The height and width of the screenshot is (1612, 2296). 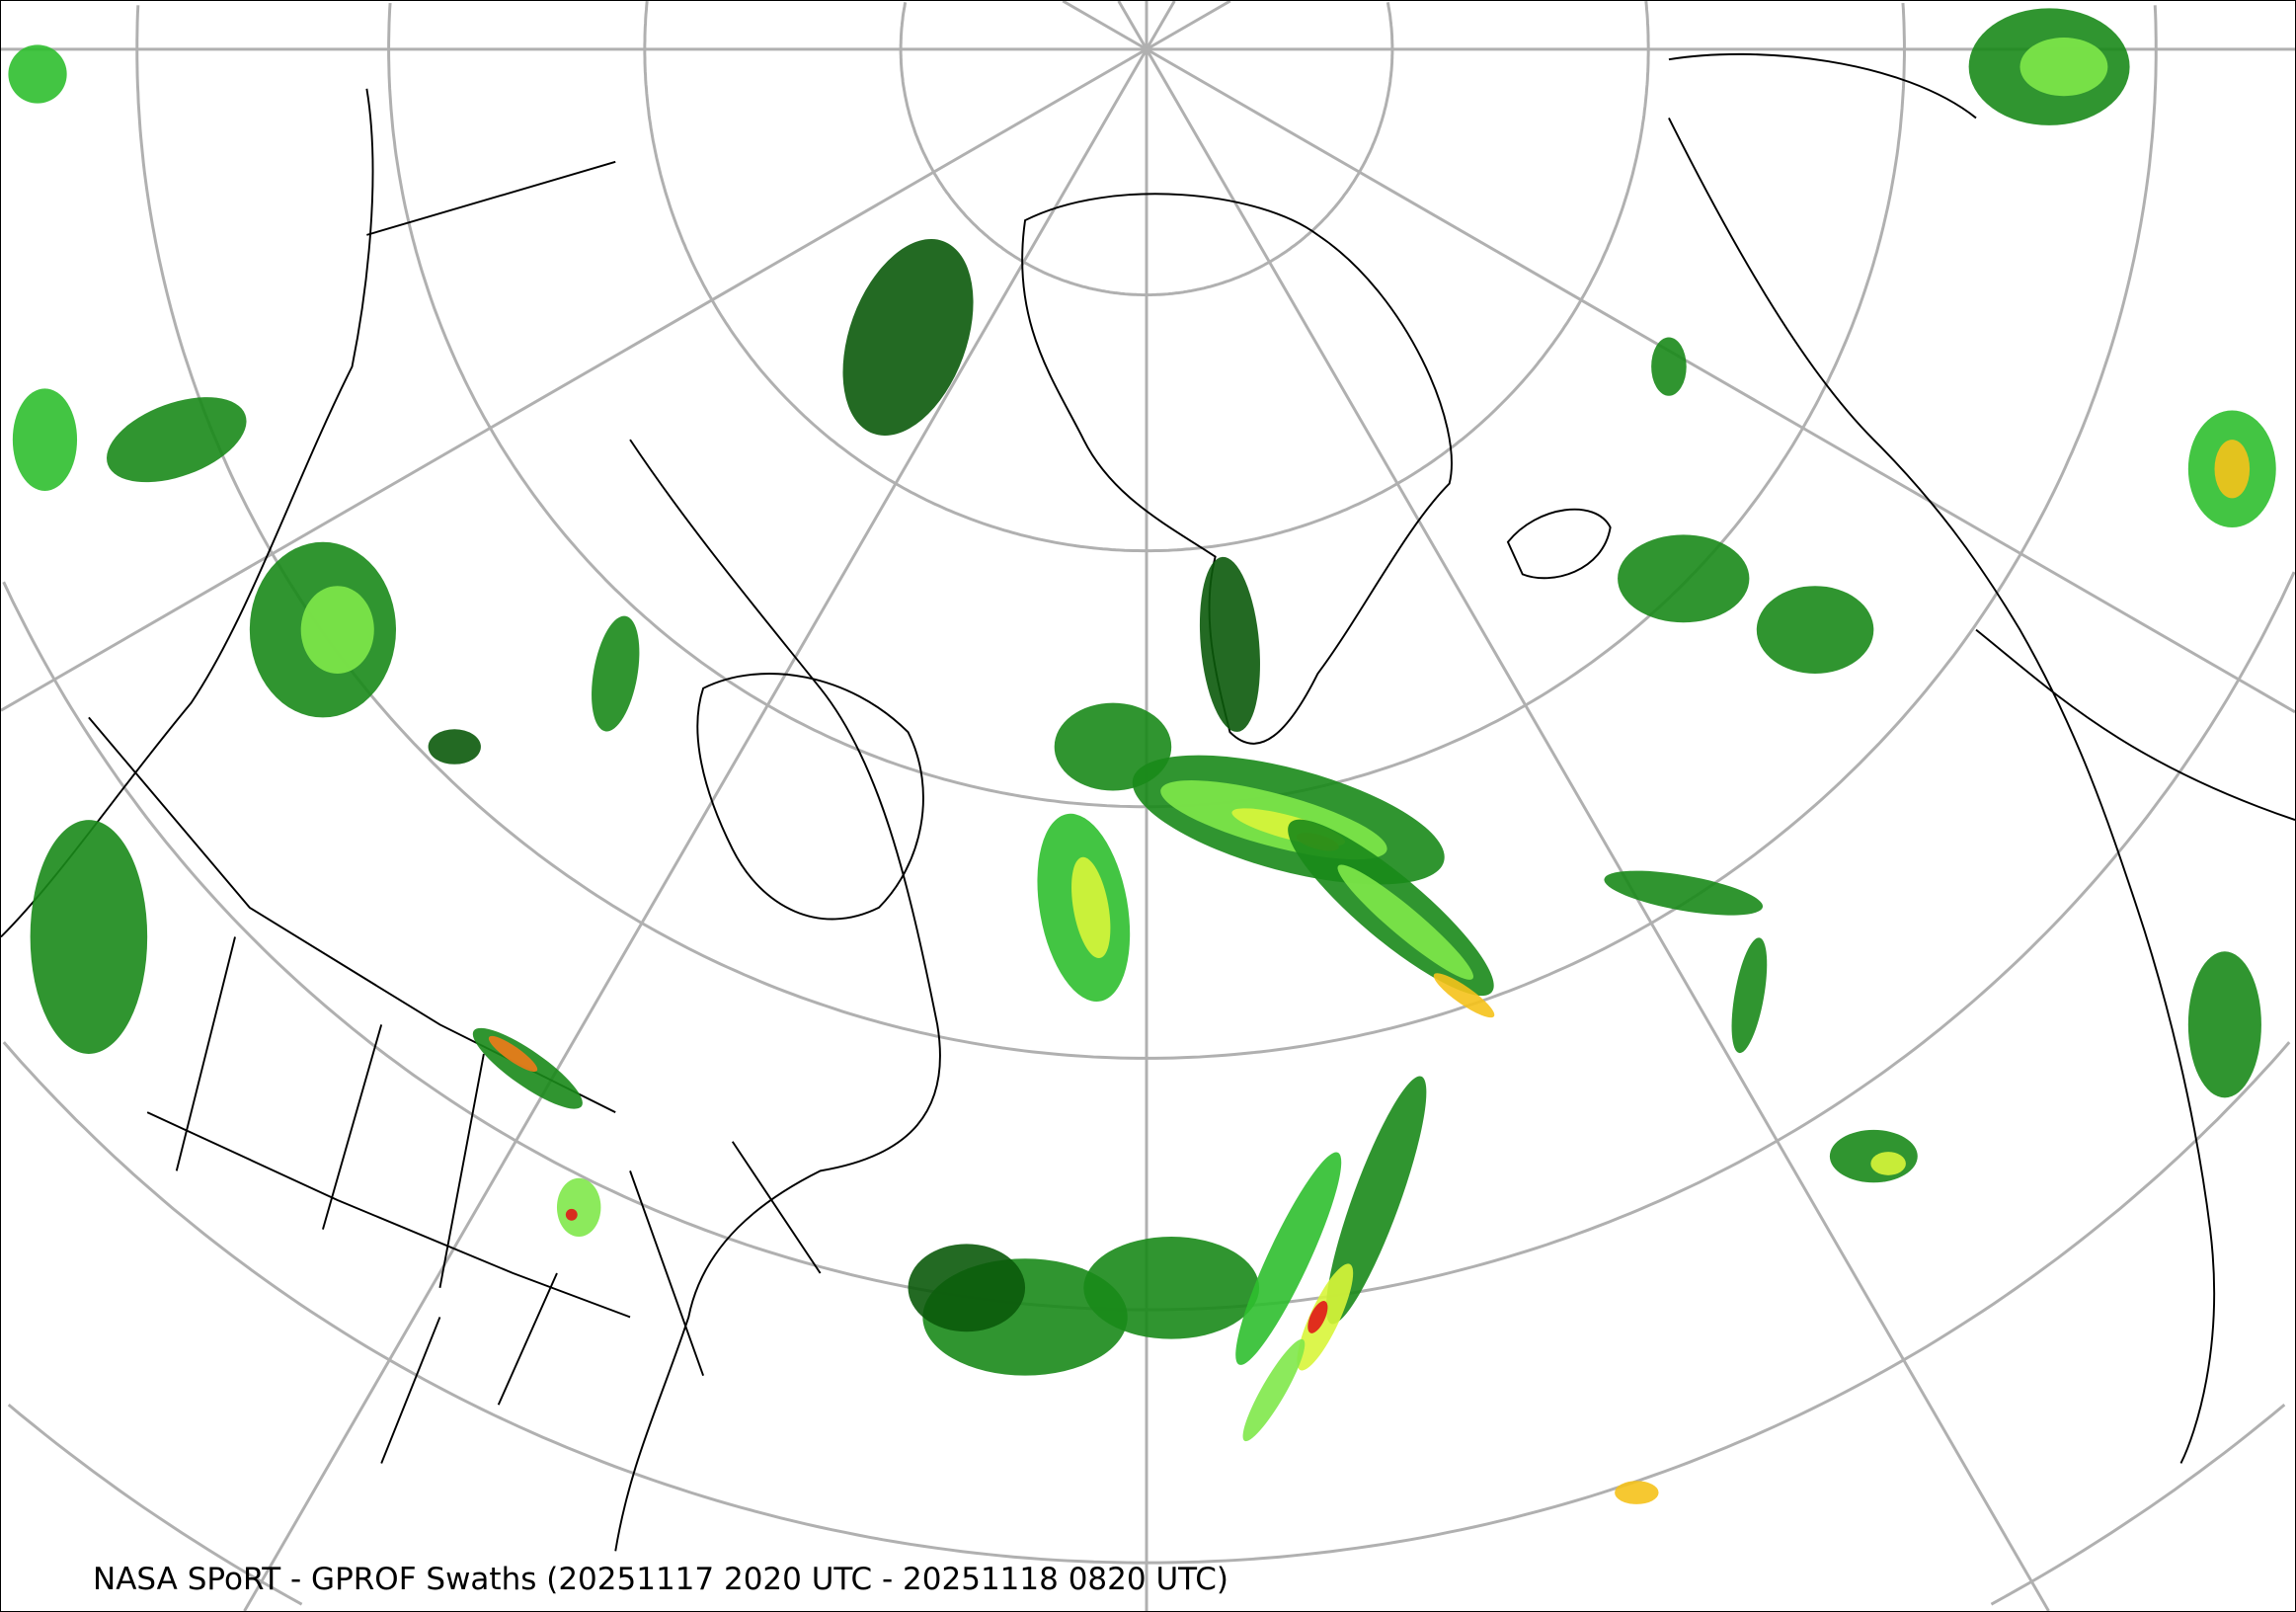 What do you see at coordinates (1237, 469) in the screenshot?
I see `greenland-outline` at bounding box center [1237, 469].